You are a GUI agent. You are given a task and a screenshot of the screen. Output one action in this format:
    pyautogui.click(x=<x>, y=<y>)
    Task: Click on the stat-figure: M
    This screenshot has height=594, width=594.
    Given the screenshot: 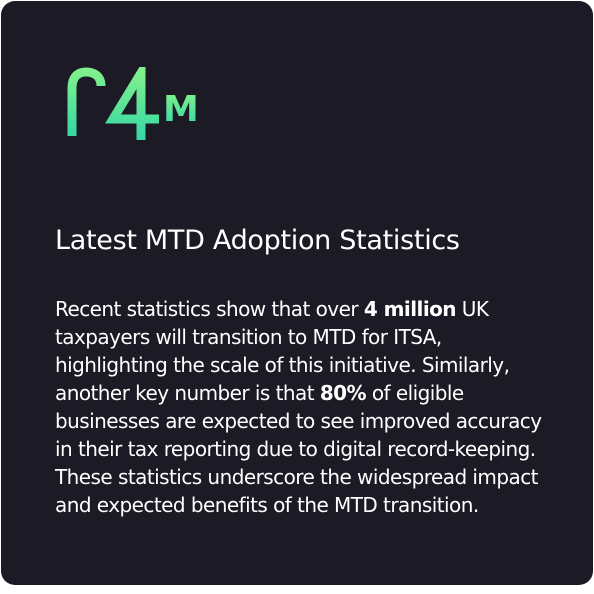 What is the action you would take?
    pyautogui.click(x=128, y=98)
    